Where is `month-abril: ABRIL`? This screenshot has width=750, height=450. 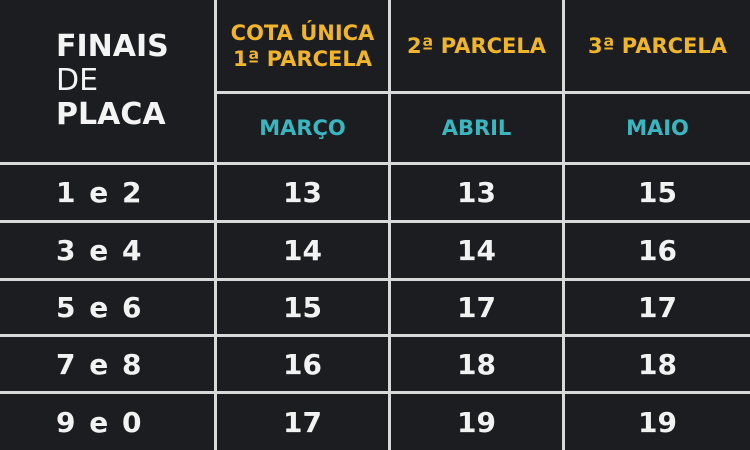
month-abril: ABRIL is located at coordinates (476, 128).